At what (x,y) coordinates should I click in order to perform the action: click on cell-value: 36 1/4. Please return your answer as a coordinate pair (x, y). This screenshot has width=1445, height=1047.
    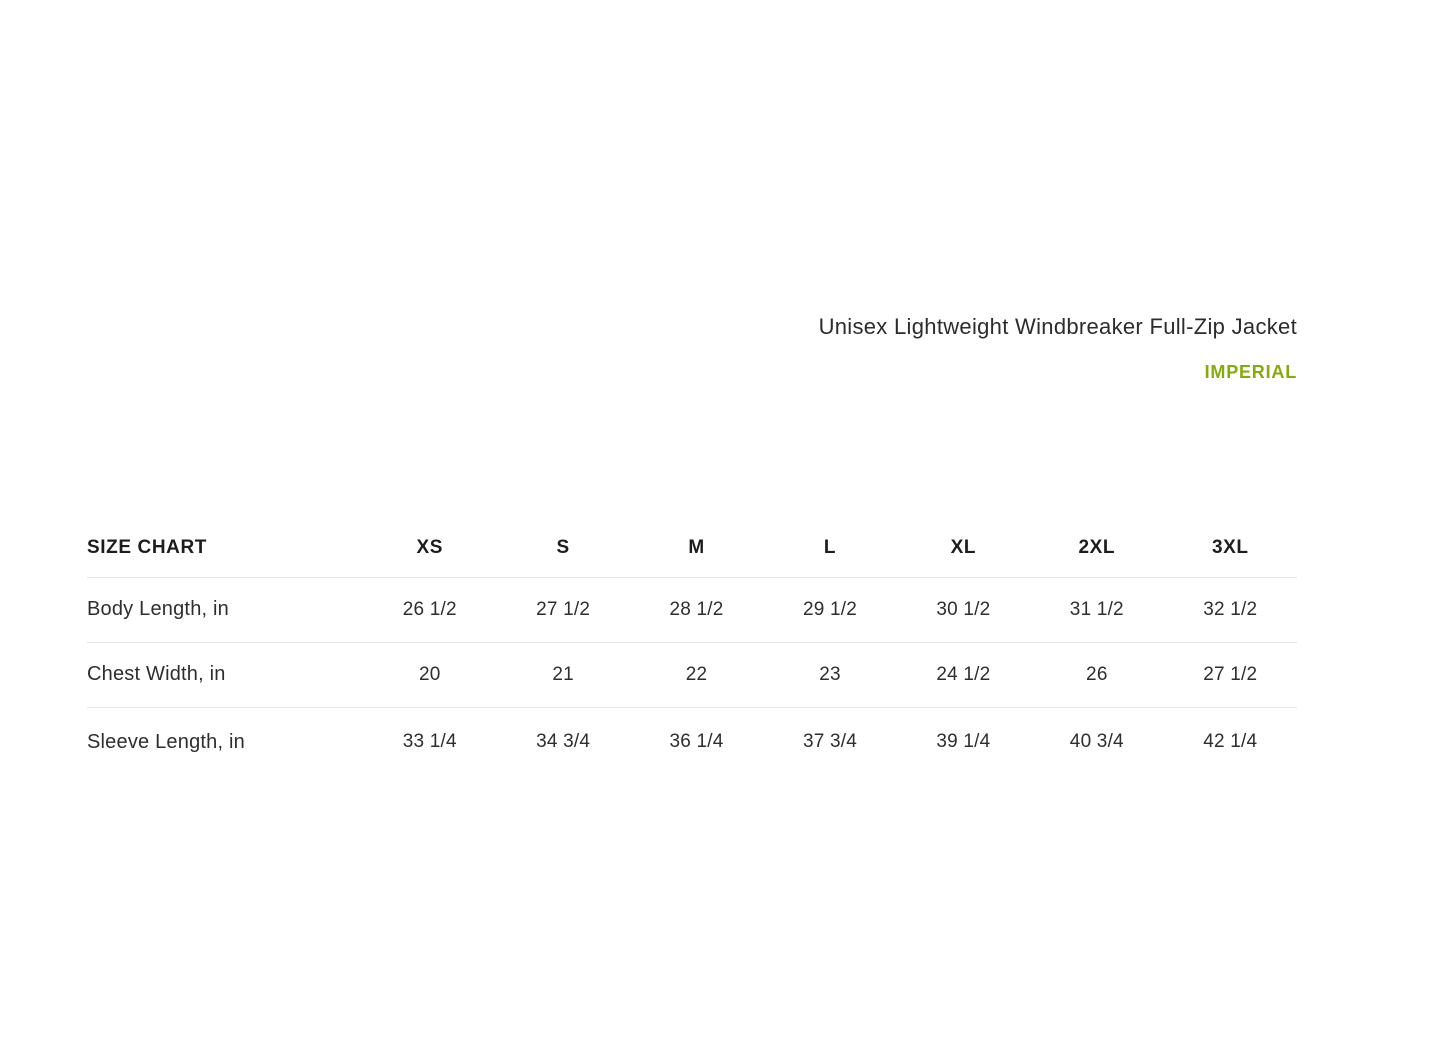
    Looking at the image, I should click on (696, 742).